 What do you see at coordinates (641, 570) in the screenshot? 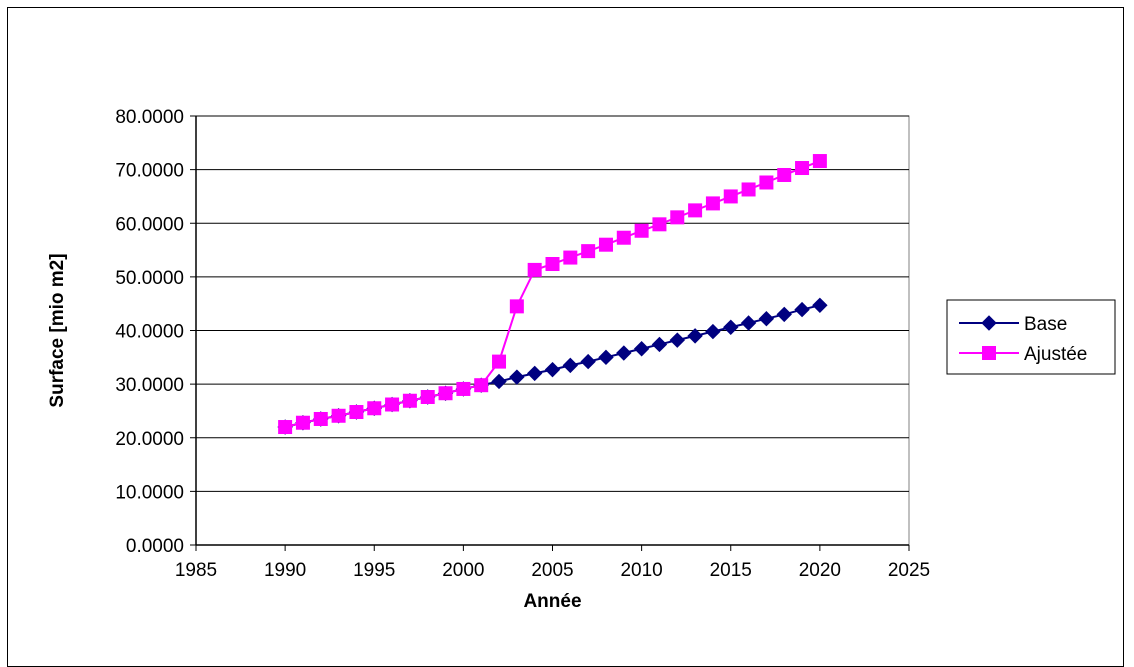
I see `x-tick-label: 2010` at bounding box center [641, 570].